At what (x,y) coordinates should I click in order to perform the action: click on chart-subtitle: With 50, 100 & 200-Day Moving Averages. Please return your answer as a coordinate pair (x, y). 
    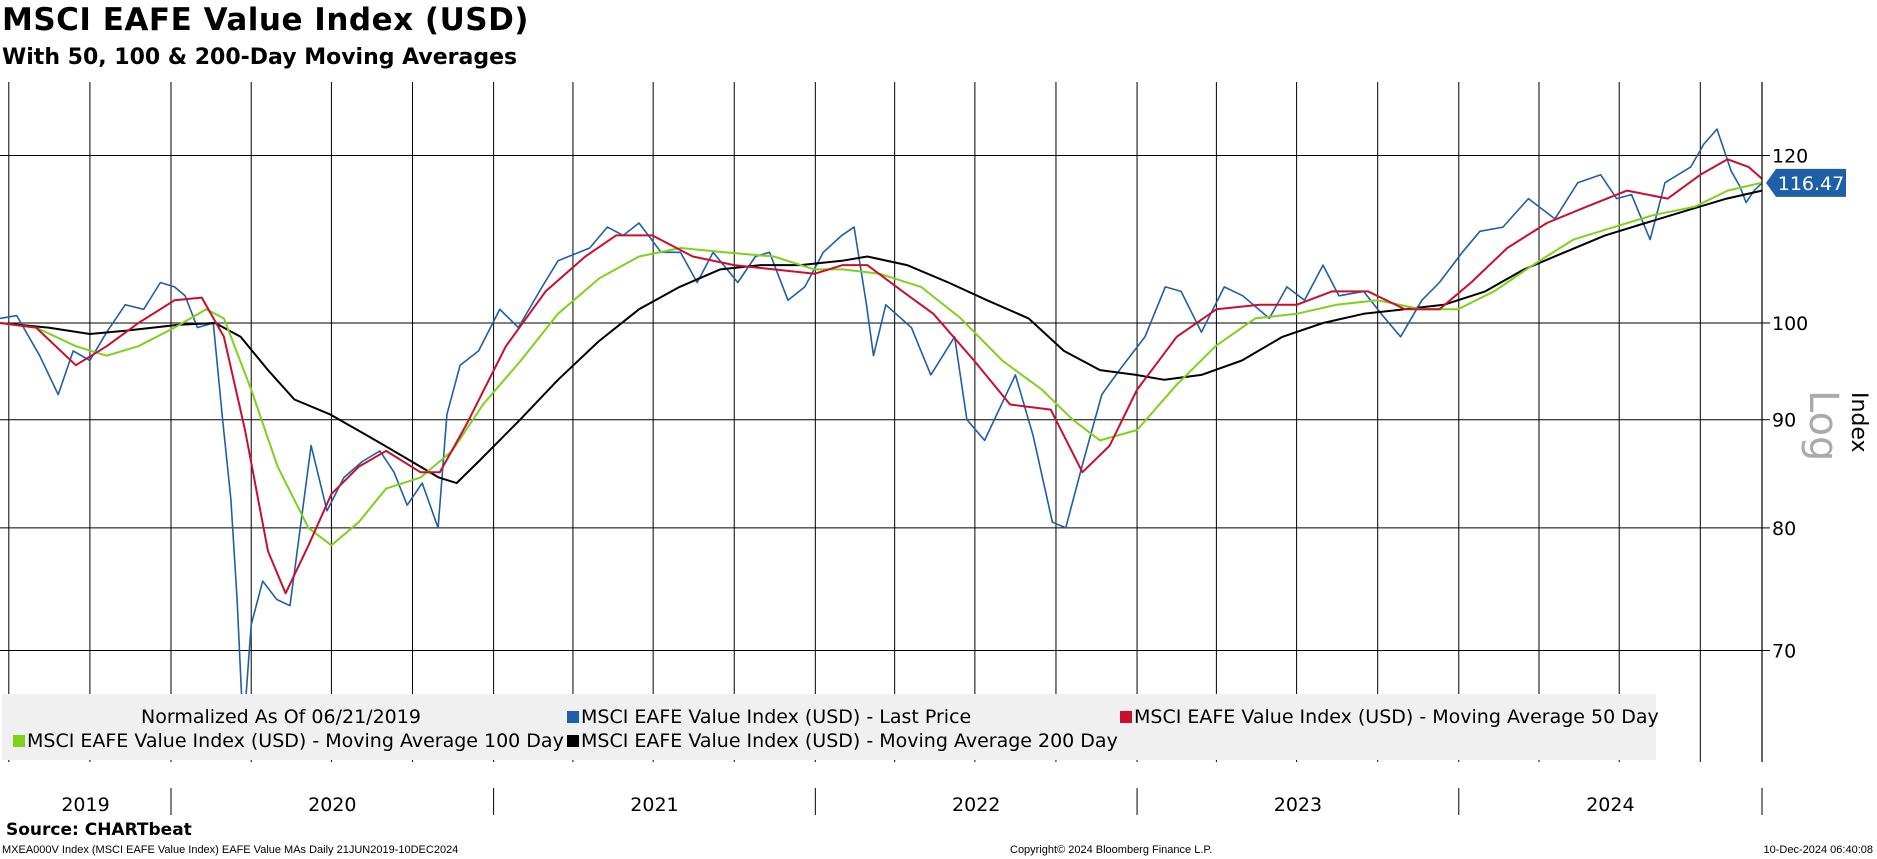
    Looking at the image, I should click on (260, 57).